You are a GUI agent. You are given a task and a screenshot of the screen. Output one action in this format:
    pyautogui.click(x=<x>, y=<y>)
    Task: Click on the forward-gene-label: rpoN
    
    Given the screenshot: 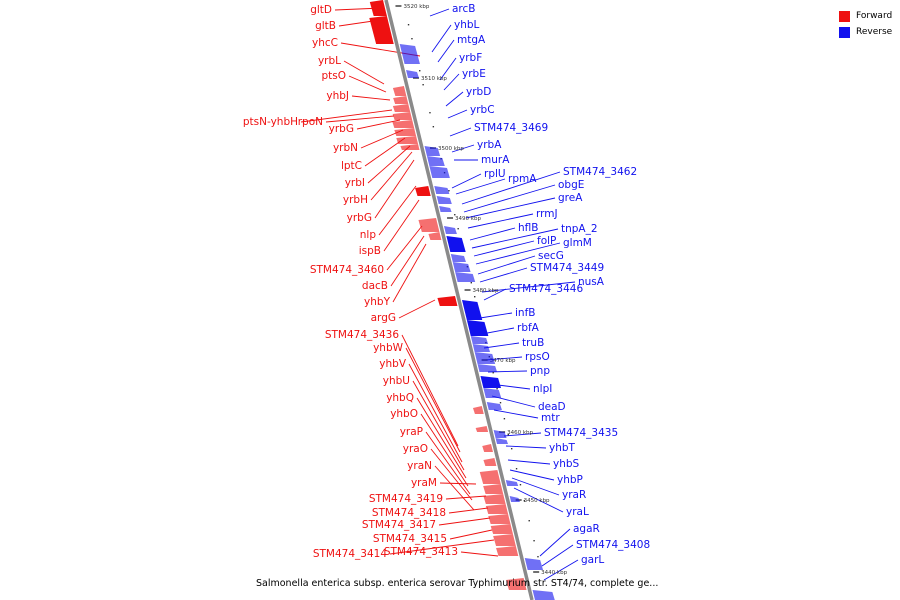 What is the action you would take?
    pyautogui.click(x=310, y=122)
    